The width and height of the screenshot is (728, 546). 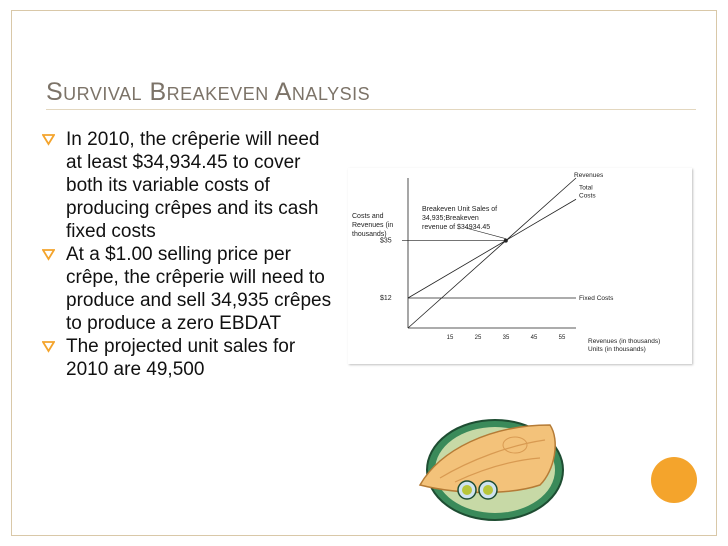 What do you see at coordinates (485, 233) in the screenshot?
I see `annotation-pointer` at bounding box center [485, 233].